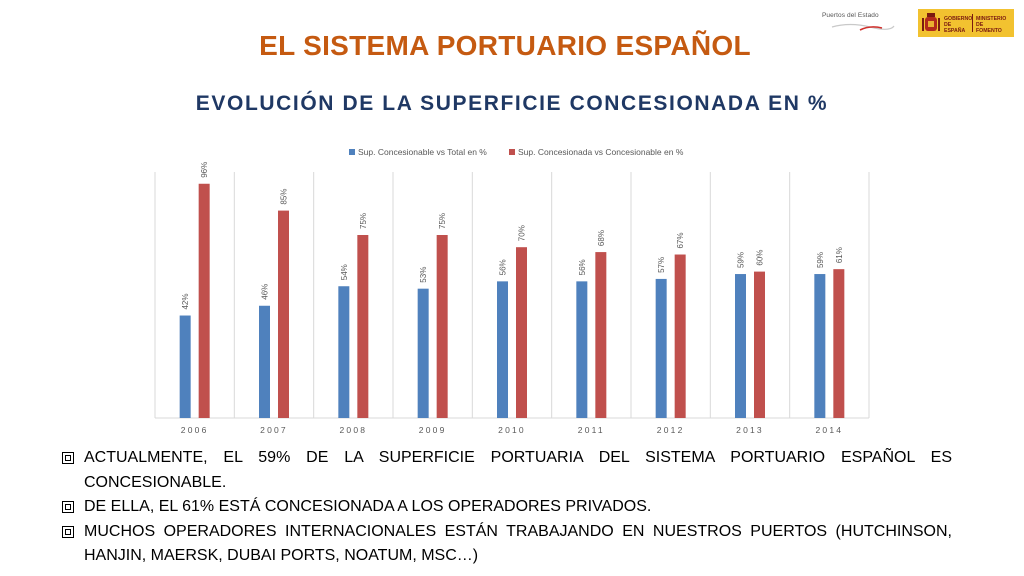  I want to click on data-label: 70%, so click(522, 233).